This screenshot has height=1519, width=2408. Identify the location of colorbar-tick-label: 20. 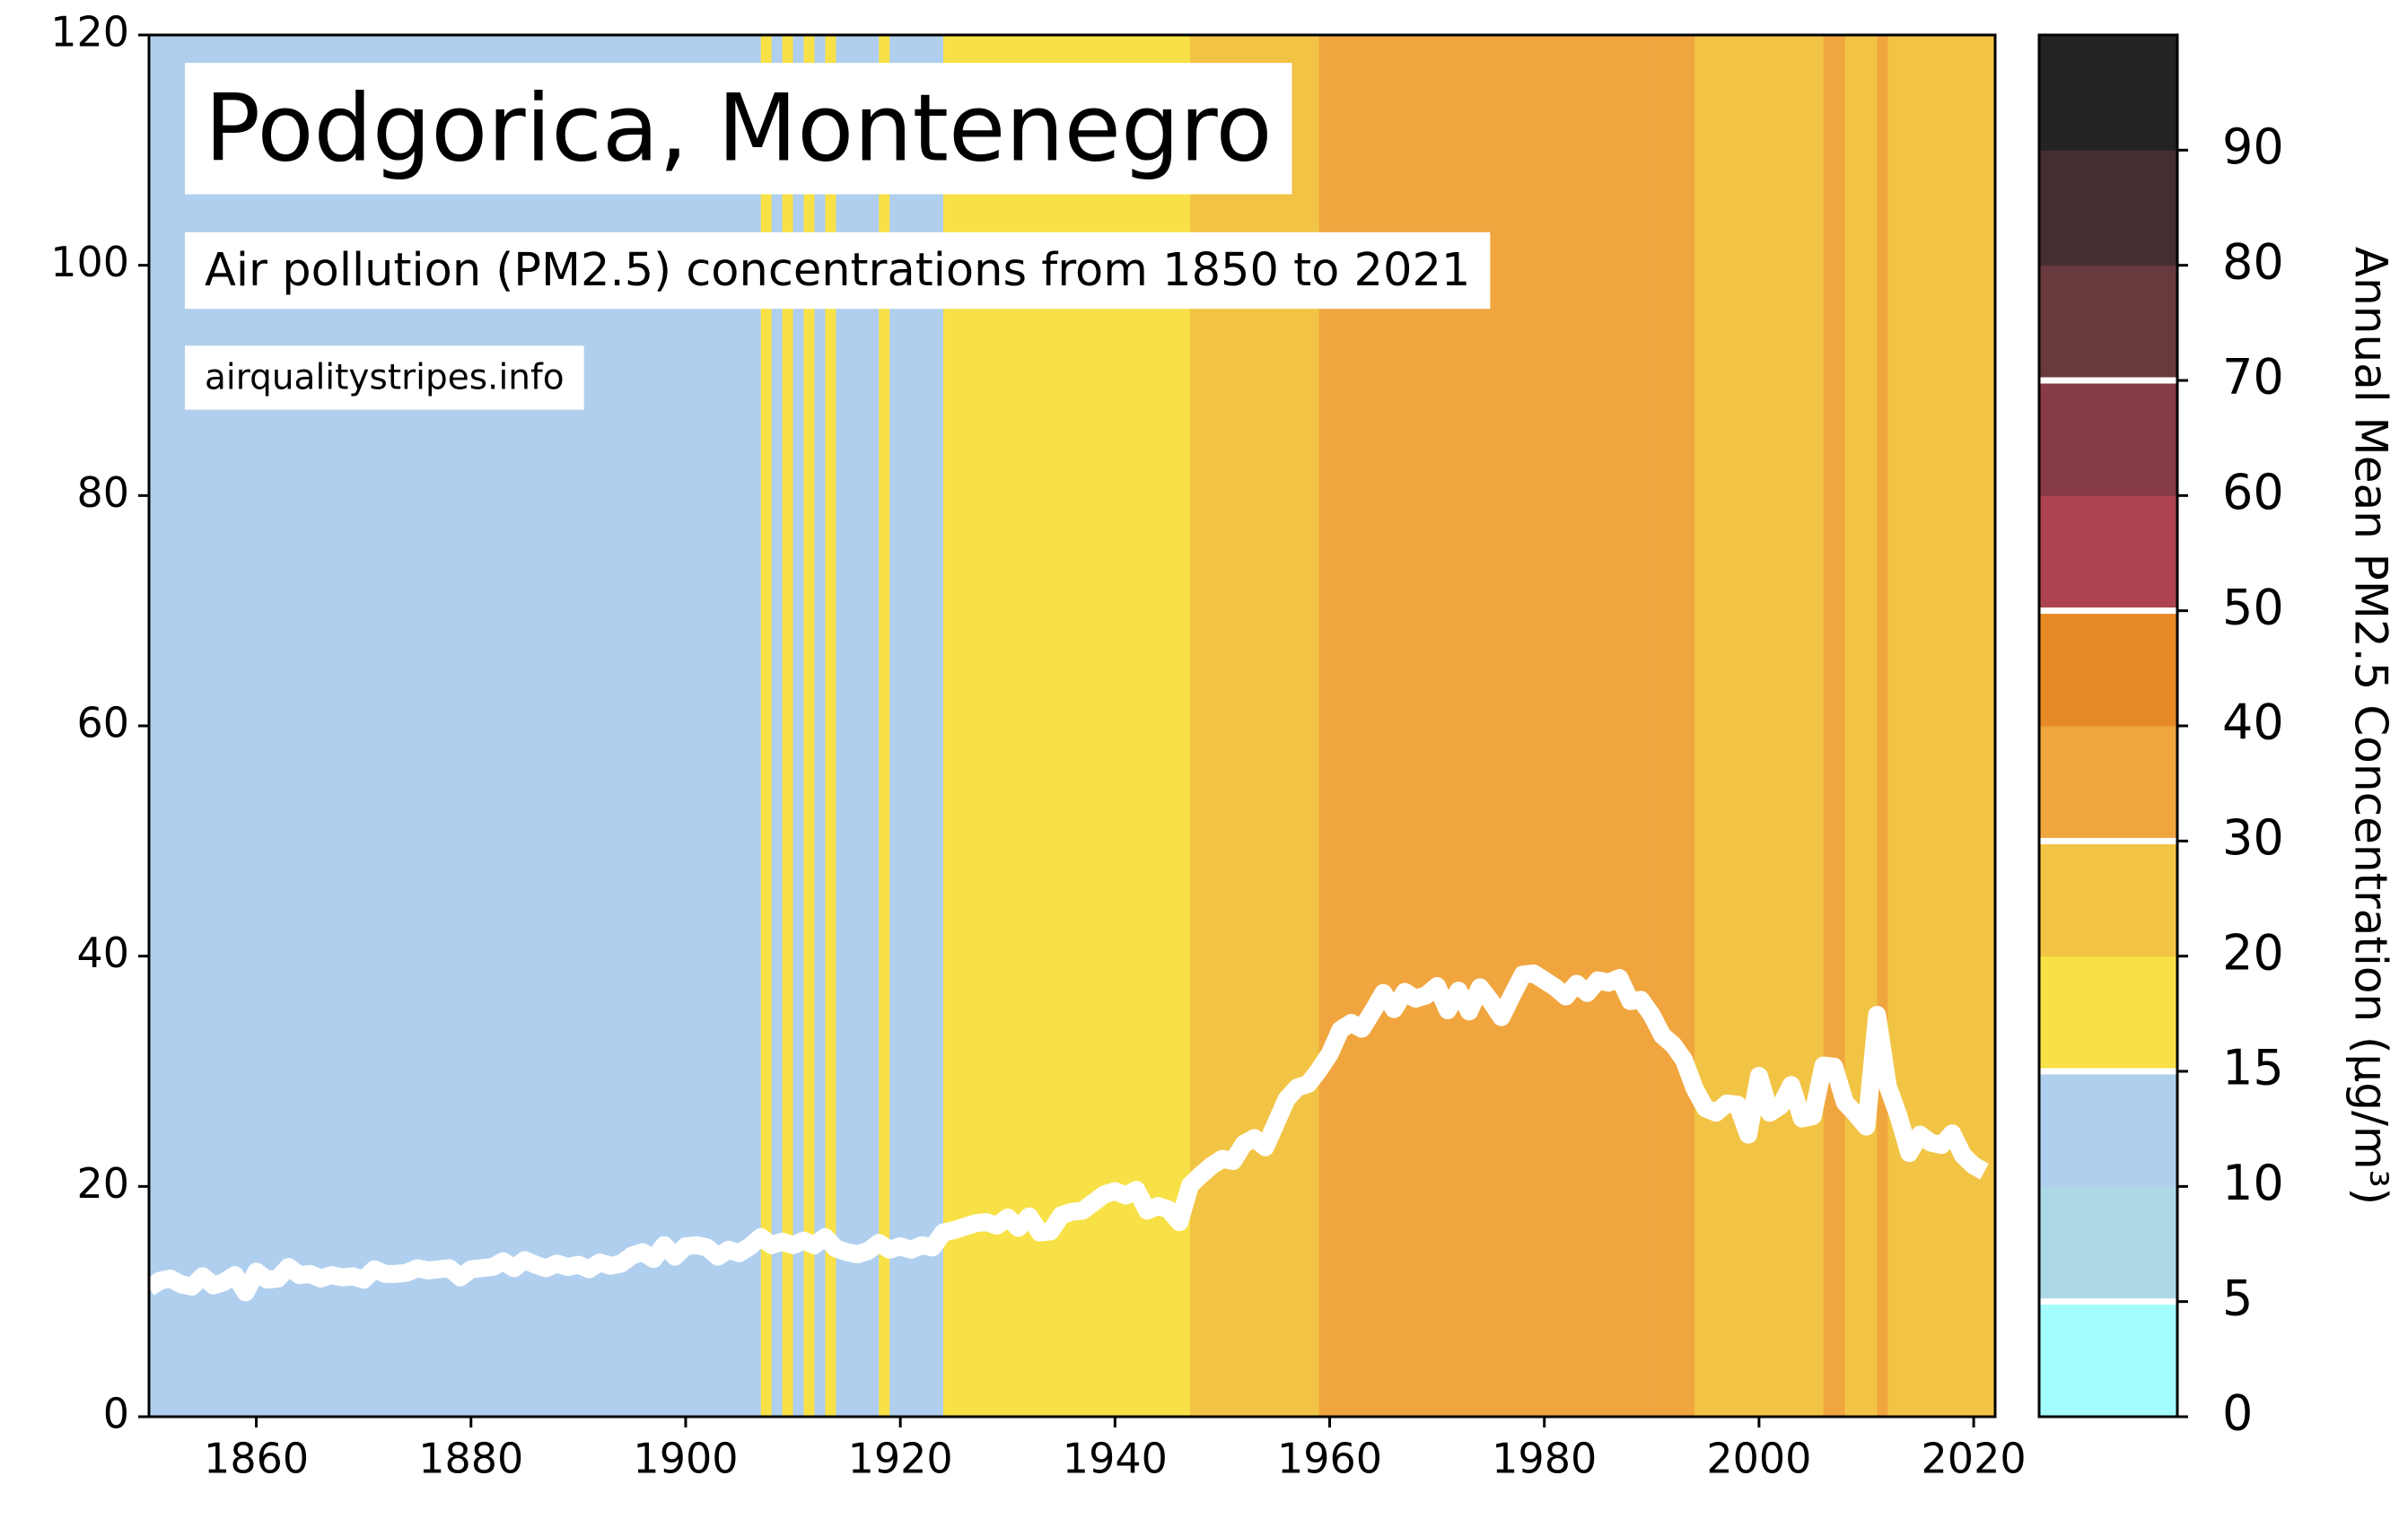
(2253, 952).